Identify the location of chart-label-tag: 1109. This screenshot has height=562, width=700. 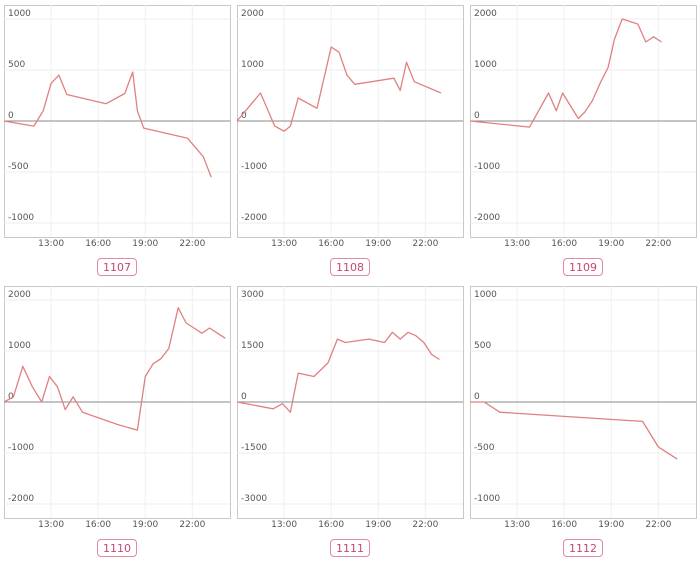
(583, 267).